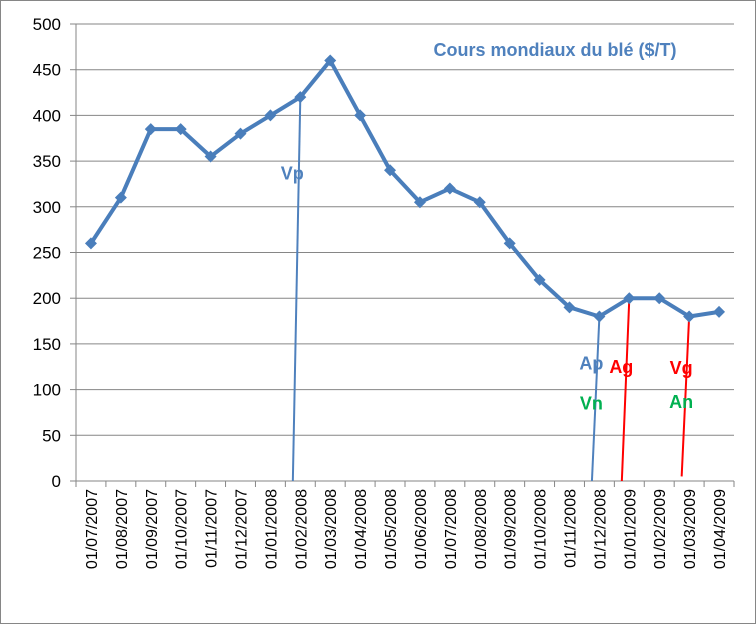  What do you see at coordinates (591, 404) in the screenshot?
I see `annotation-label: Vn` at bounding box center [591, 404].